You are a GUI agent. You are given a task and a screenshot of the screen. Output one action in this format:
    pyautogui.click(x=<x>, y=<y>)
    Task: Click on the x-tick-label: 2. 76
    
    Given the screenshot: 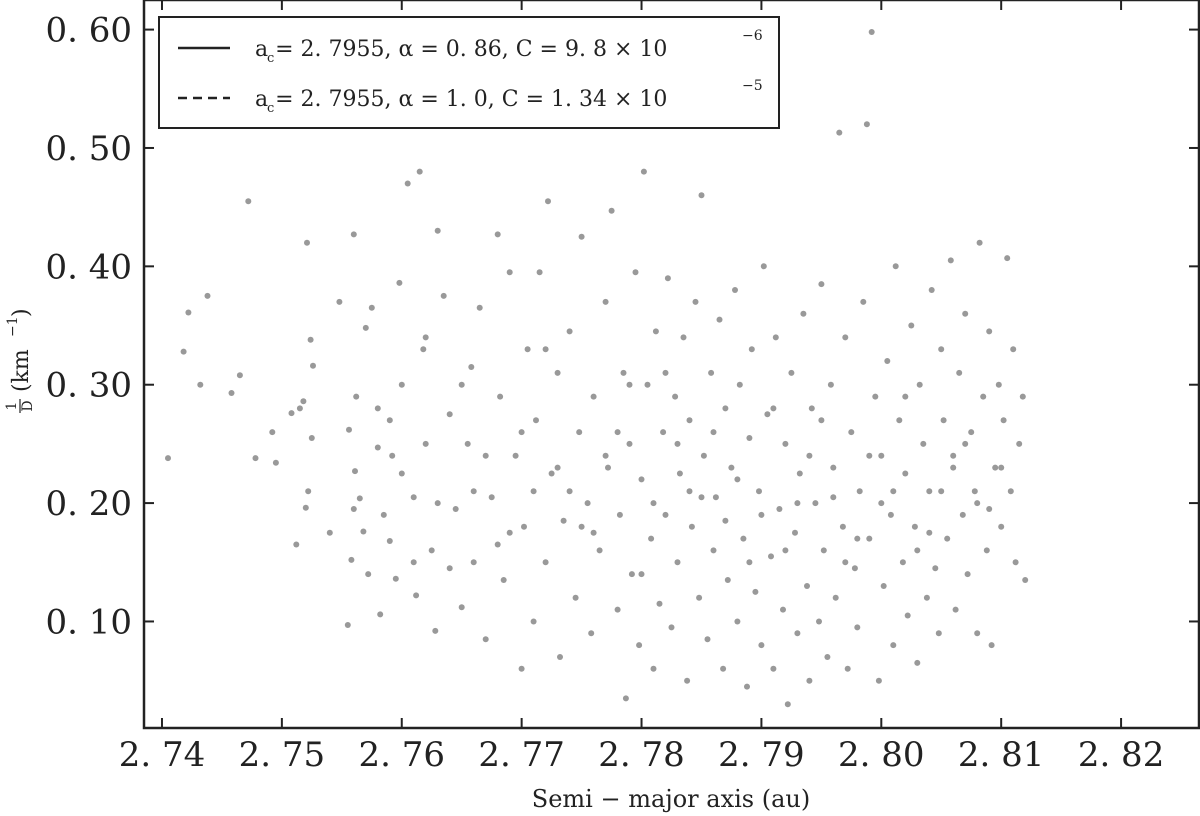 What is the action you would take?
    pyautogui.click(x=401, y=755)
    